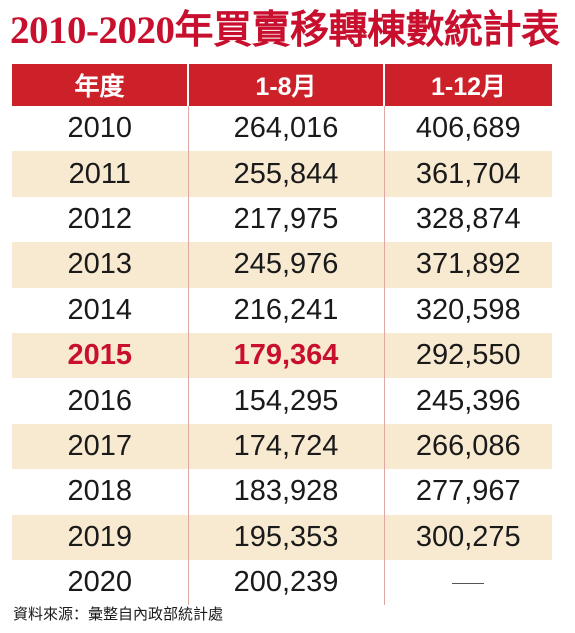 The width and height of the screenshot is (575, 633). I want to click on cell-jan-dec, so click(467, 582).